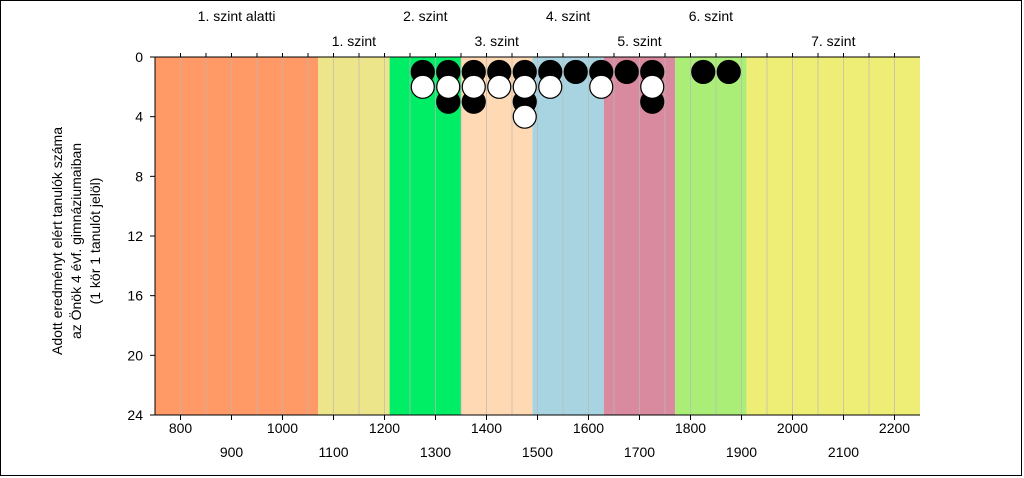 The image size is (1024, 478). What do you see at coordinates (639, 452) in the screenshot?
I see `x-tick-label: 1700` at bounding box center [639, 452].